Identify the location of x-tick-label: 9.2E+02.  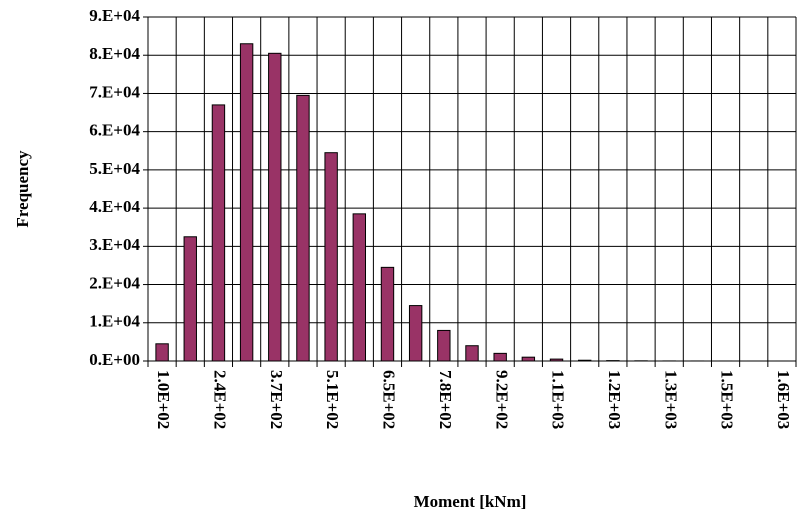
(501, 399).